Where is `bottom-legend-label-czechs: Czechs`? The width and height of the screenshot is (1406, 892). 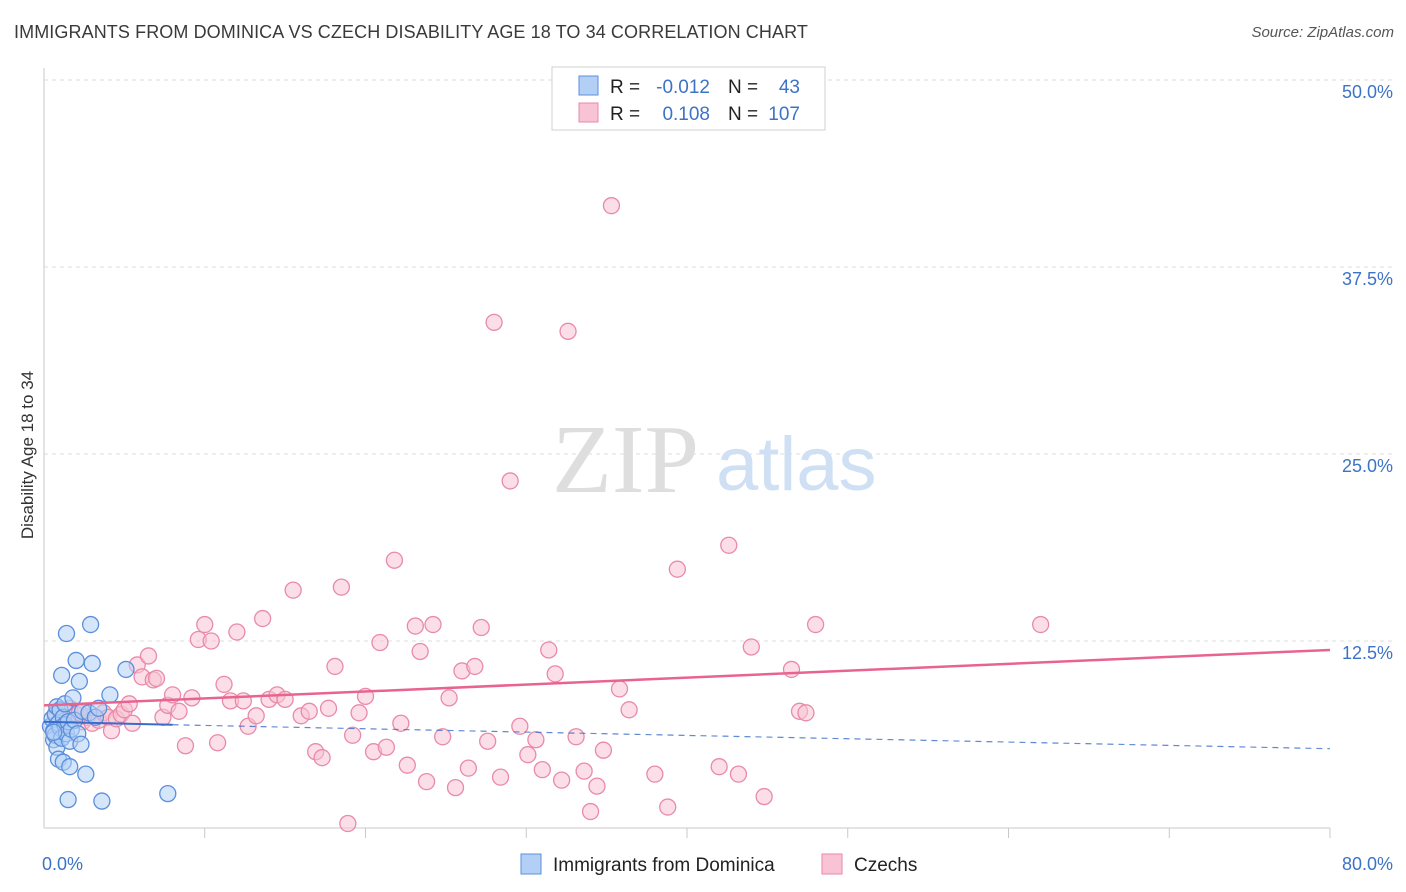
bottom-legend-label-czechs: Czechs is located at coordinates (885, 865).